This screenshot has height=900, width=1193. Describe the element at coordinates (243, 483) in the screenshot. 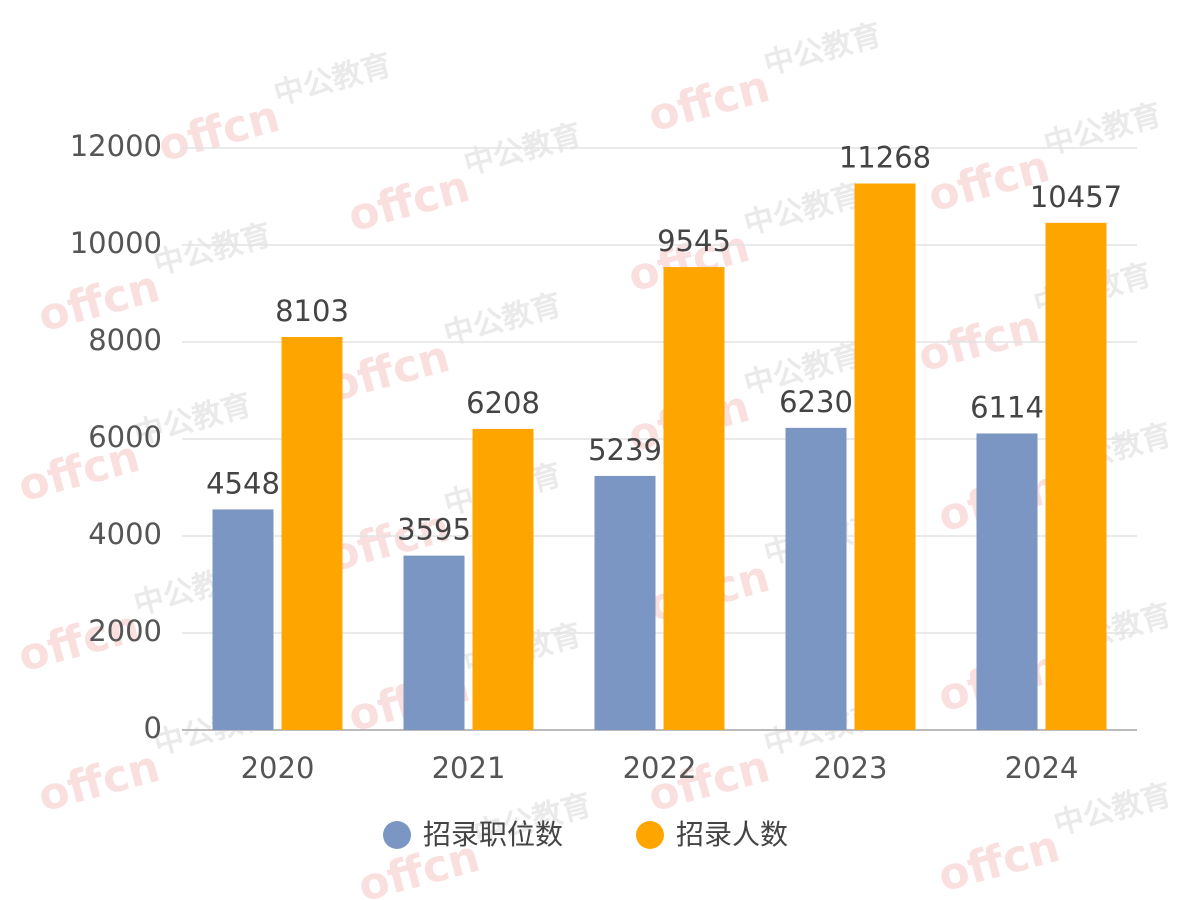

I see `value-label: 4548` at that location.